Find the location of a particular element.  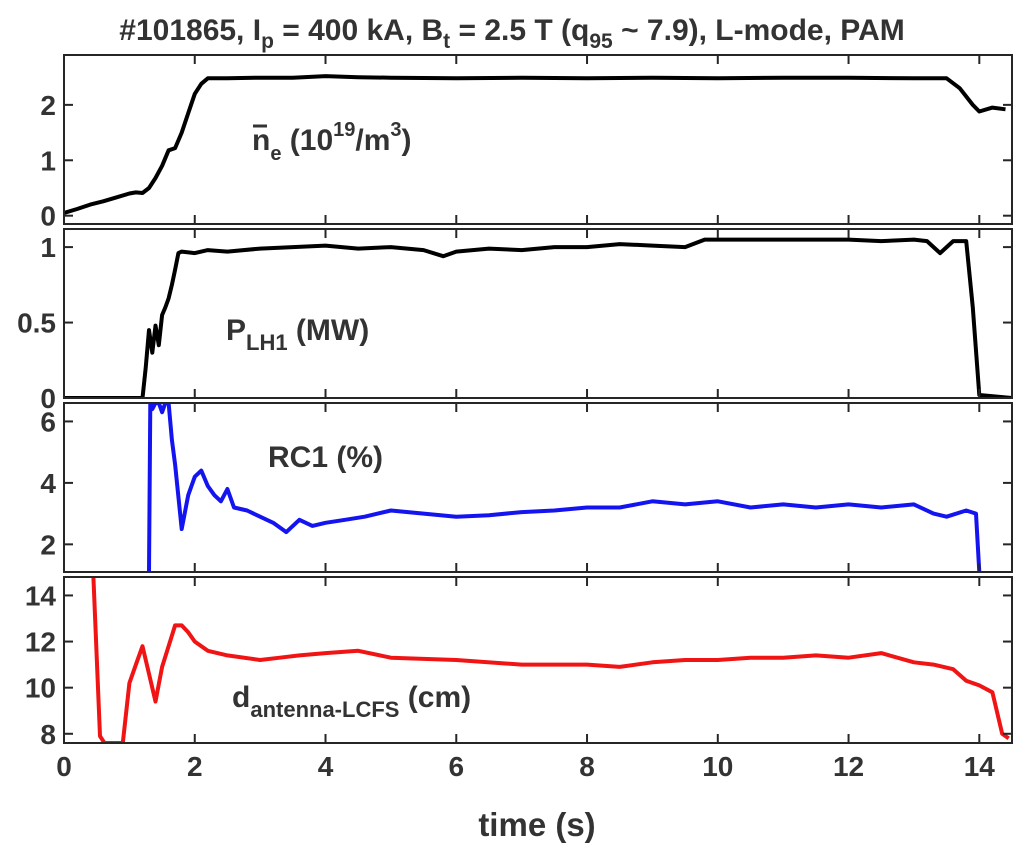

label-sub: antenna-LCFS is located at coordinates (324, 709).